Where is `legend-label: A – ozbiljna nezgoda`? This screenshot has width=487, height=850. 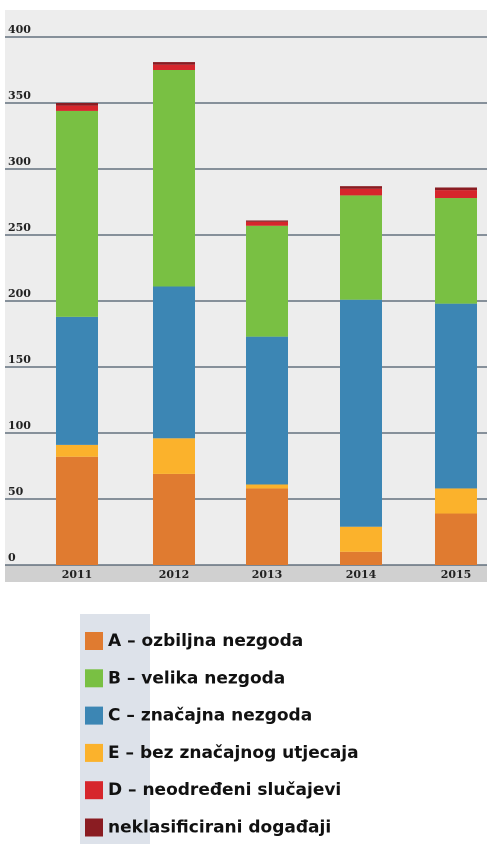
legend-label: A – ozbiljna nezgoda is located at coordinates (205, 641).